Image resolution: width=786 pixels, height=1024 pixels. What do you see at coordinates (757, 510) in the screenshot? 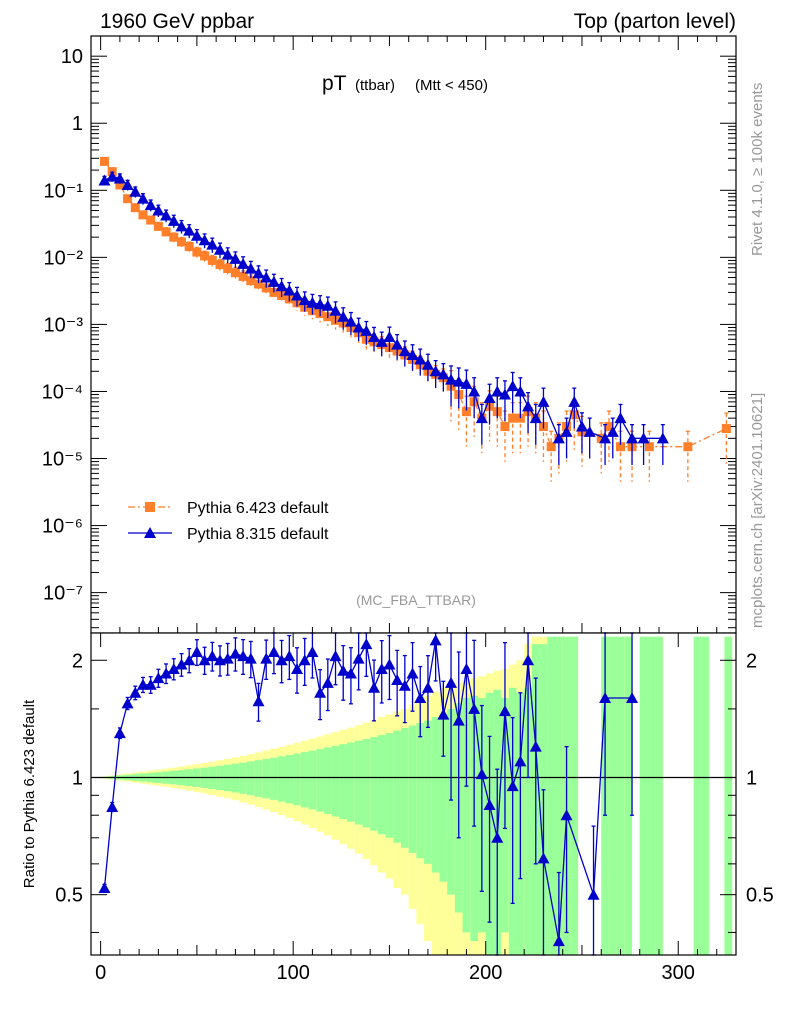
I see `mcplots-label: mcplots.cern.ch [arXiv:2401.10621]` at bounding box center [757, 510].